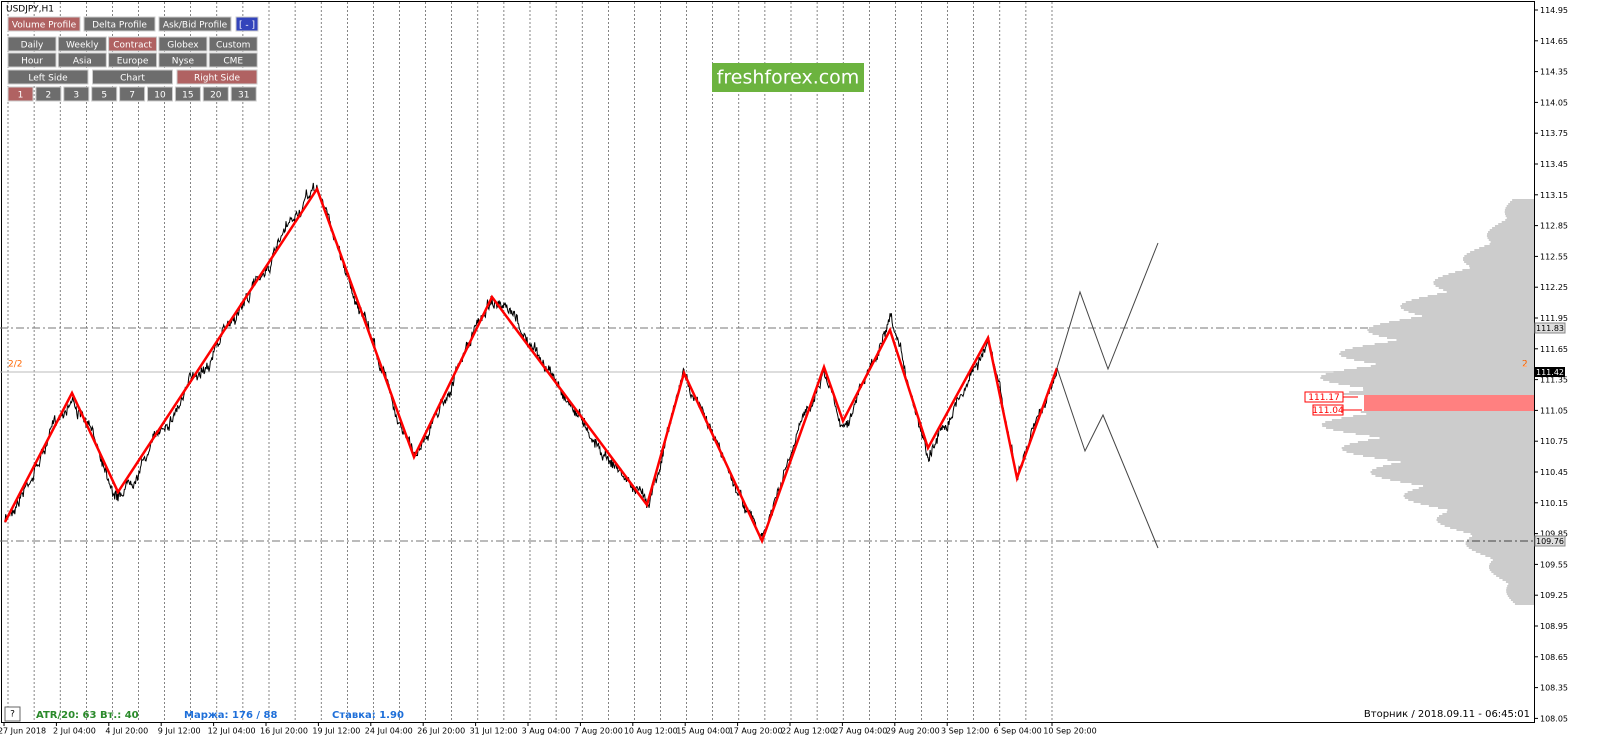  I want to click on y-tick-label: 112.55, so click(1554, 256).